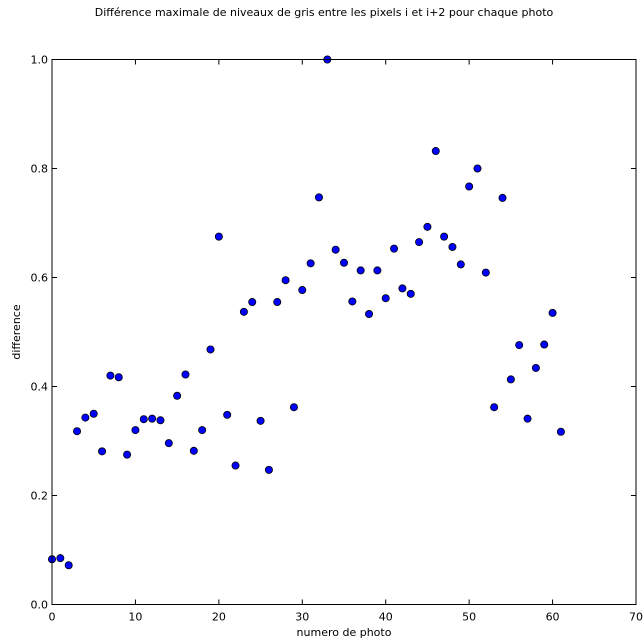 This screenshot has height=639, width=643. What do you see at coordinates (636, 617) in the screenshot?
I see `x-tick-label: 70` at bounding box center [636, 617].